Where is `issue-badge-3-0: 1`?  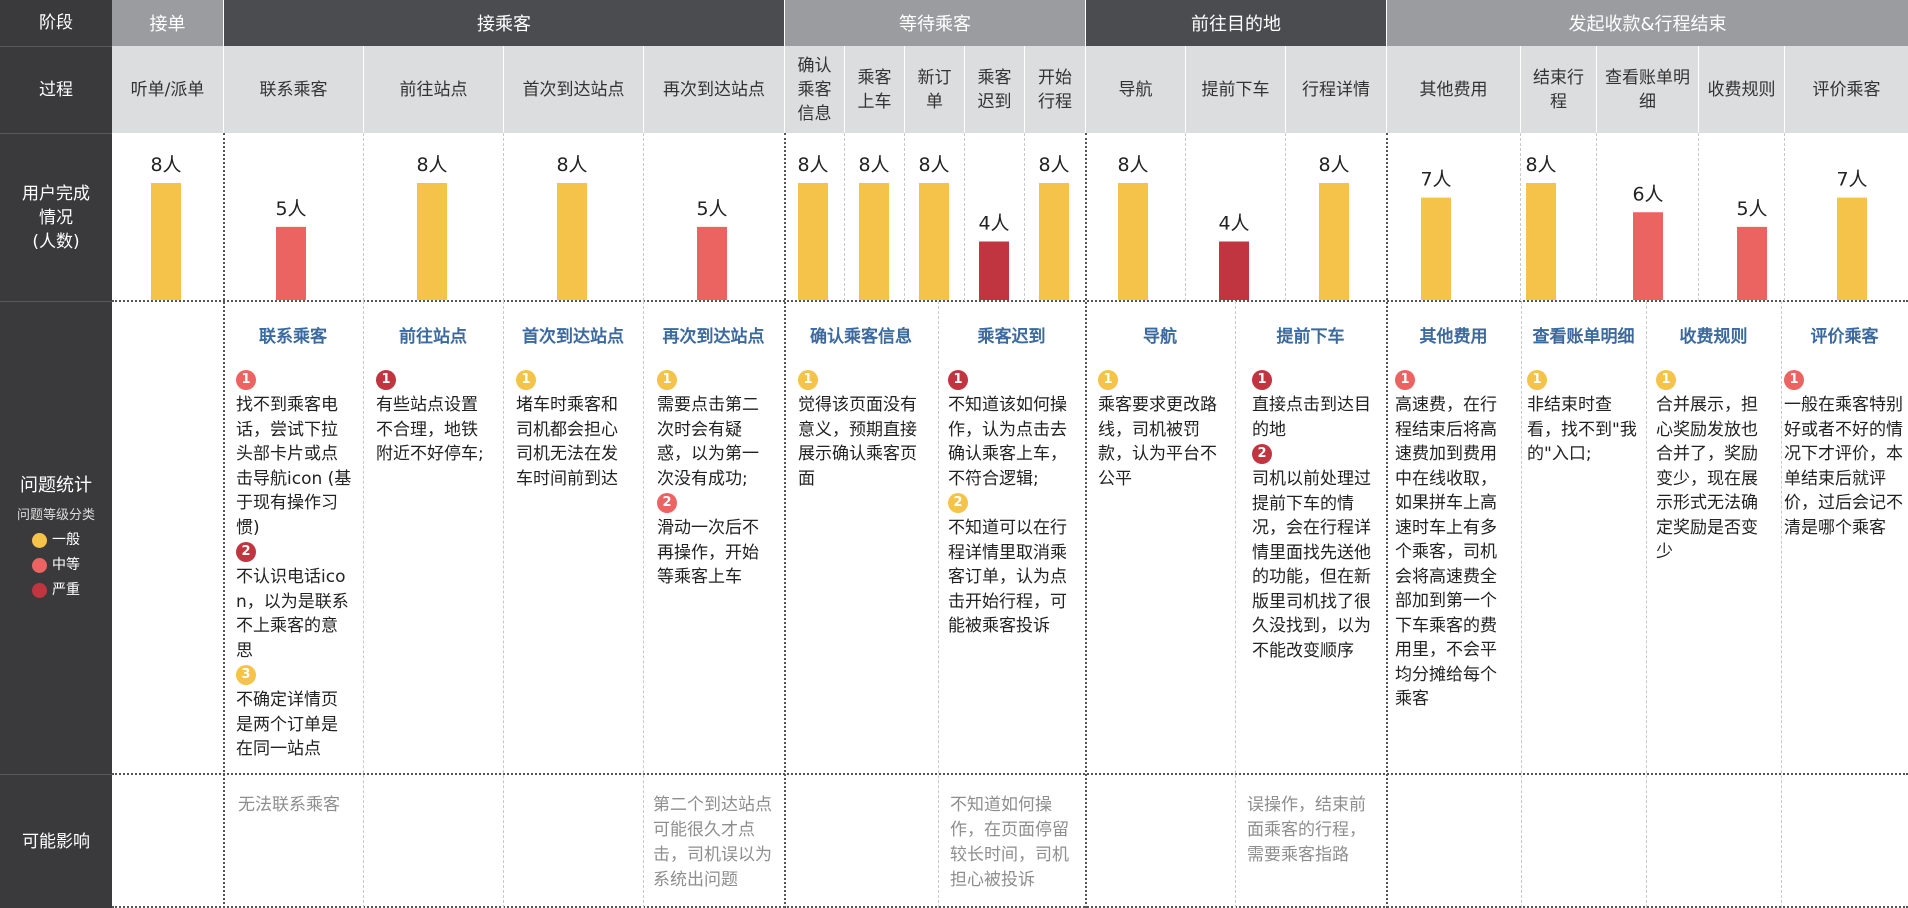
issue-badge-3-0: 1 is located at coordinates (667, 380).